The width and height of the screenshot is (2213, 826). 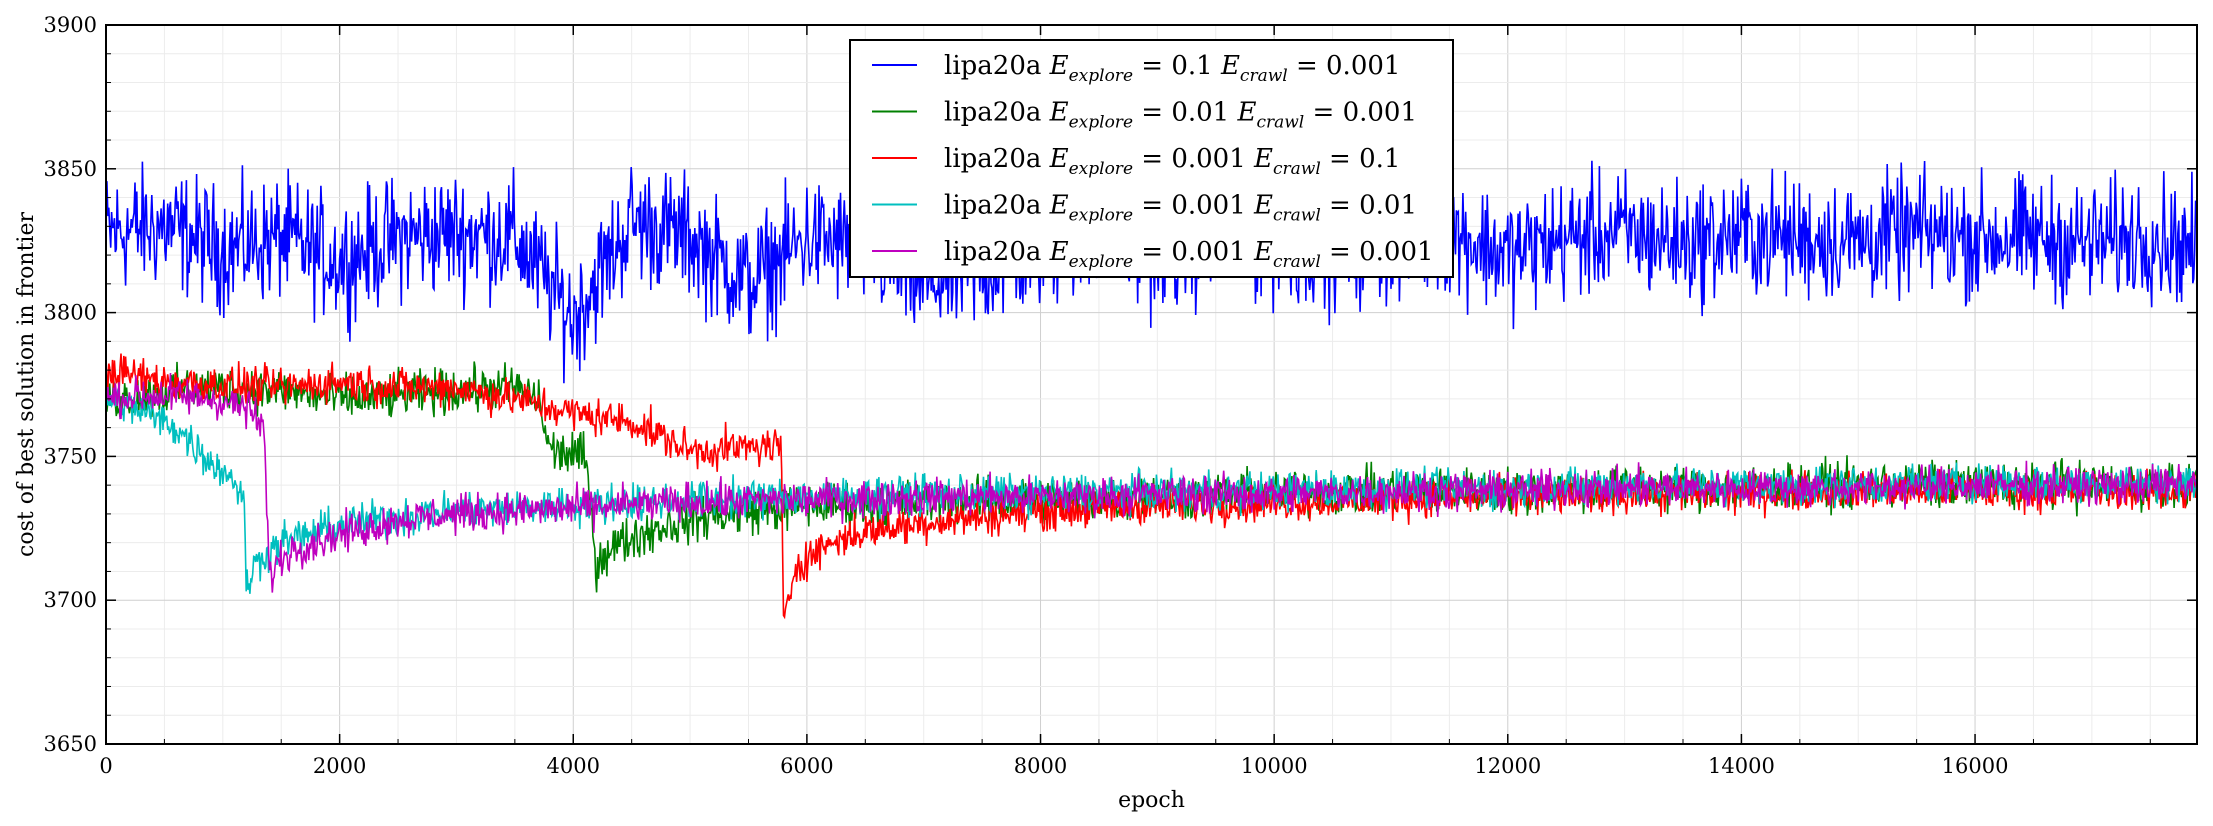 I want to click on y-tick-label: 3900, so click(x=70, y=25).